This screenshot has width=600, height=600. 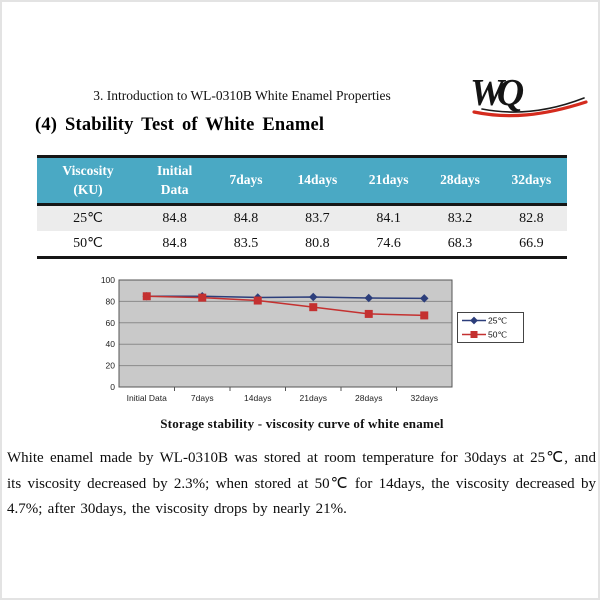 What do you see at coordinates (490, 327) in the screenshot?
I see `chart-legend: 25℃50℃` at bounding box center [490, 327].